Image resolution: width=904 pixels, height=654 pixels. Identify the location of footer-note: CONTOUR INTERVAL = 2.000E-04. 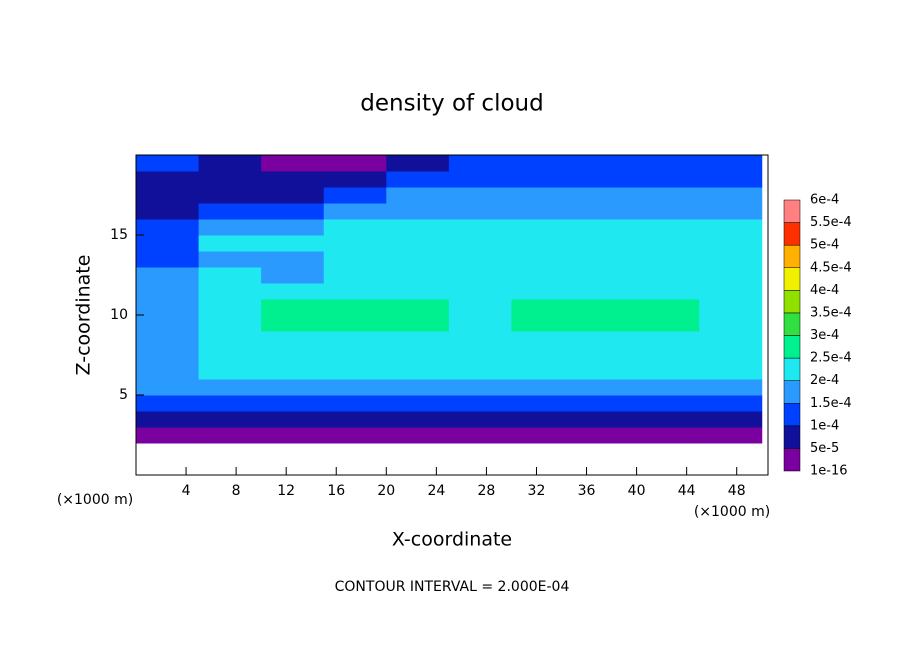
(452, 587).